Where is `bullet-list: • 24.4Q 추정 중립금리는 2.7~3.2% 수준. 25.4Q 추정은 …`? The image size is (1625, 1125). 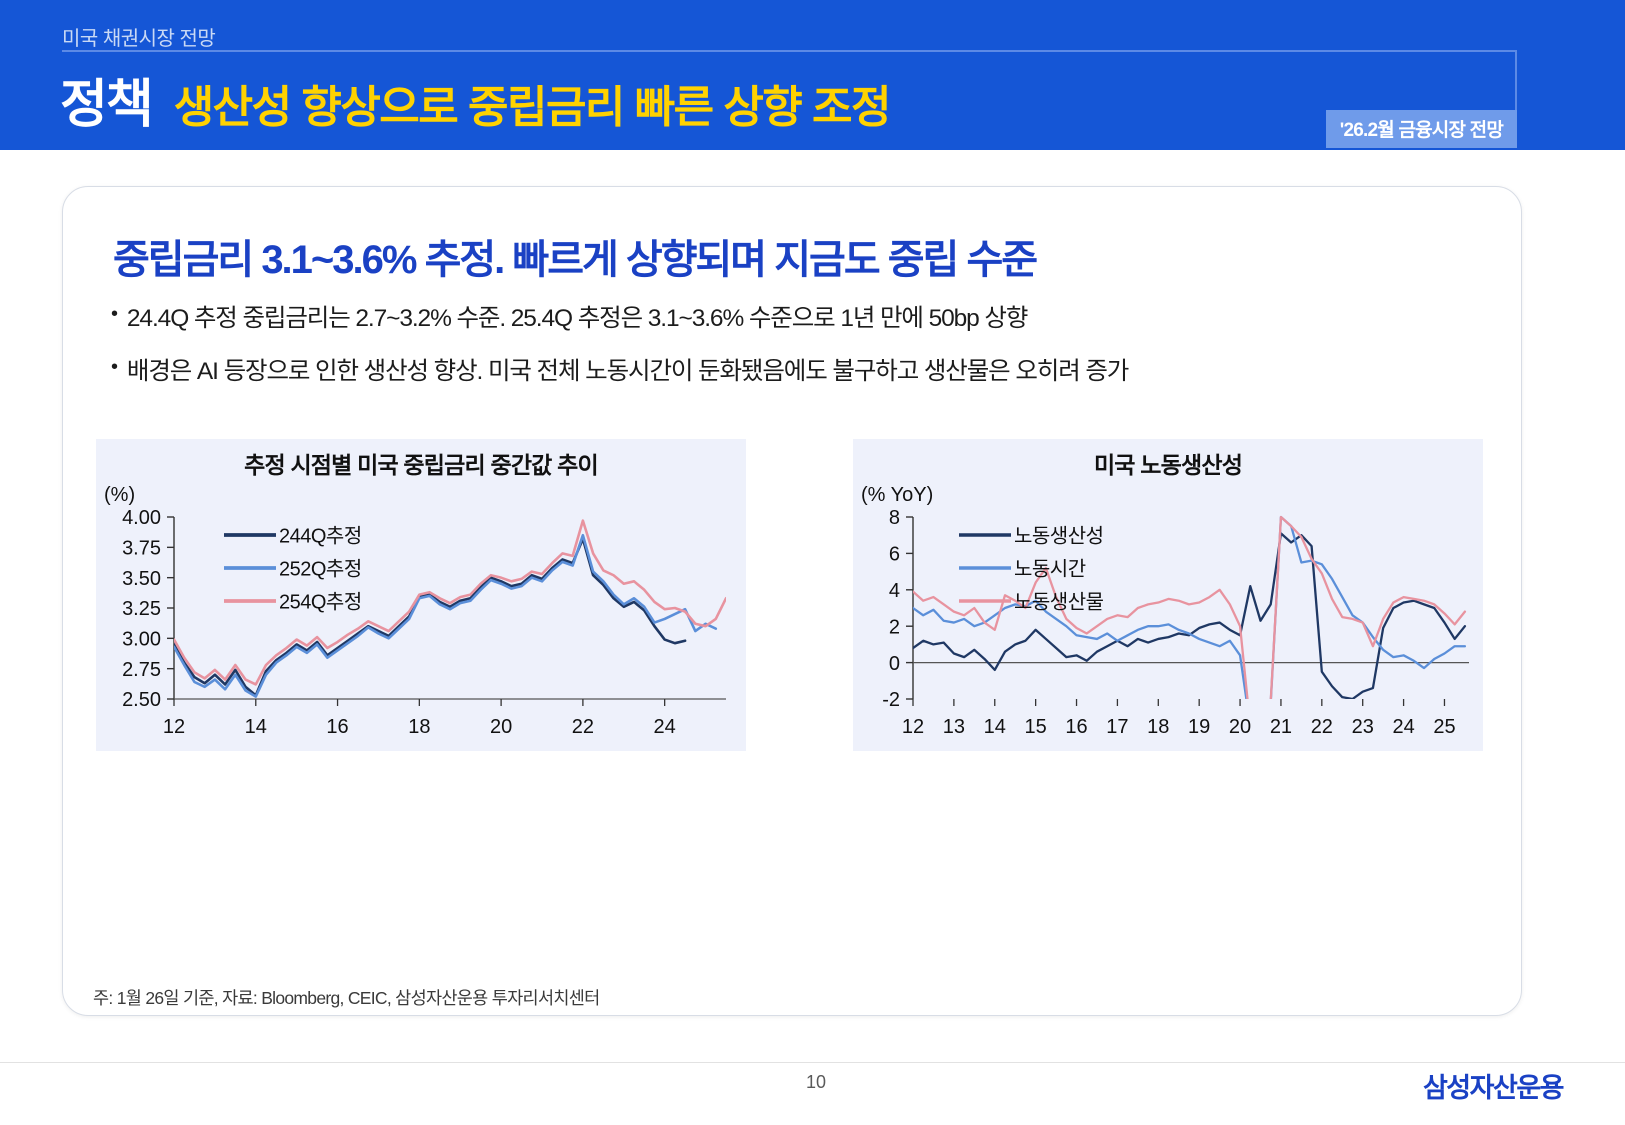
bullet-list: • 24.4Q 추정 중립금리는 2.7~3.2% 수준. 25.4Q 추정은 … is located at coordinates (796, 352).